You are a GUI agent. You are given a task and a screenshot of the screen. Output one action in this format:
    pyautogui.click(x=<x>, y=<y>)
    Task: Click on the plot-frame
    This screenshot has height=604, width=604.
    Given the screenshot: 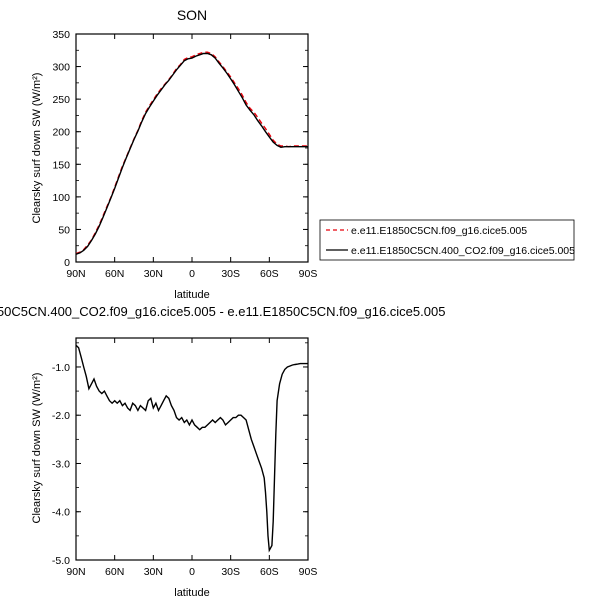 What is the action you would take?
    pyautogui.click(x=192, y=148)
    